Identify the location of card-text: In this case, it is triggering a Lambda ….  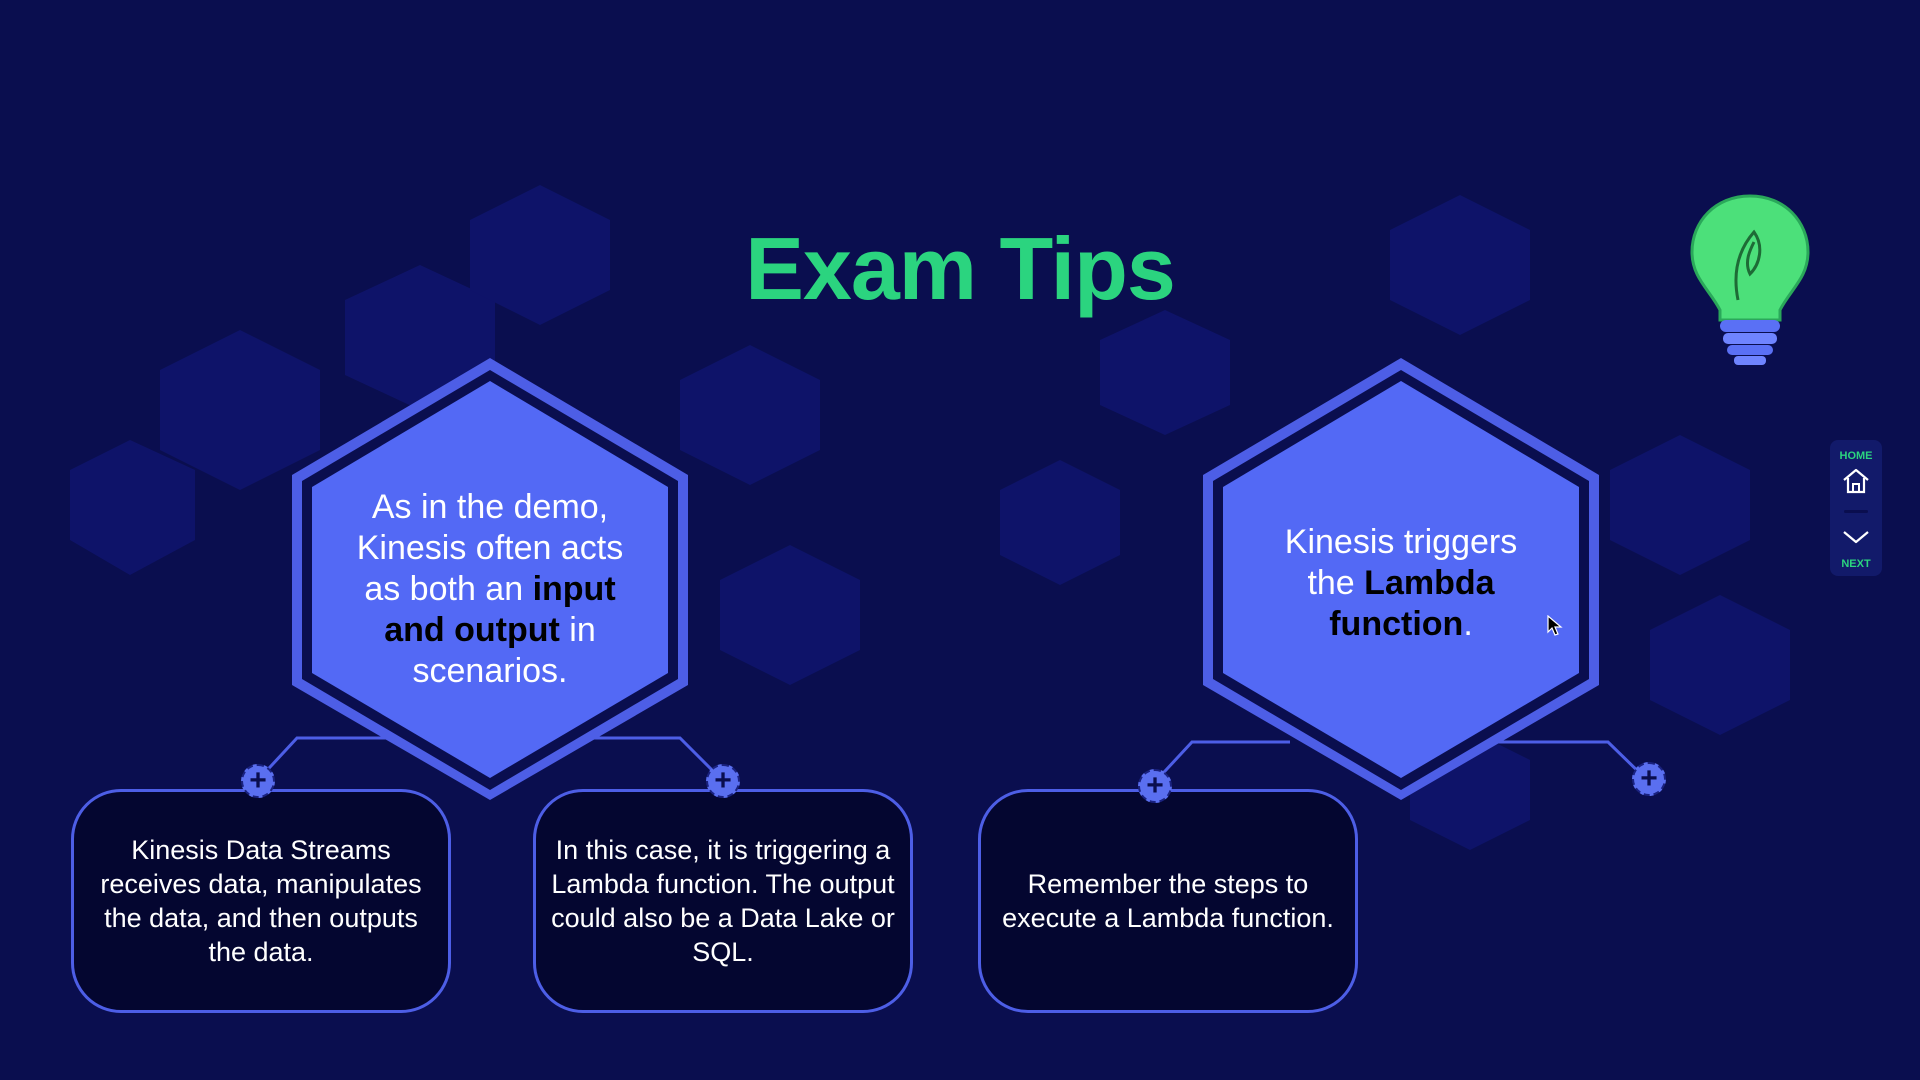
(723, 901).